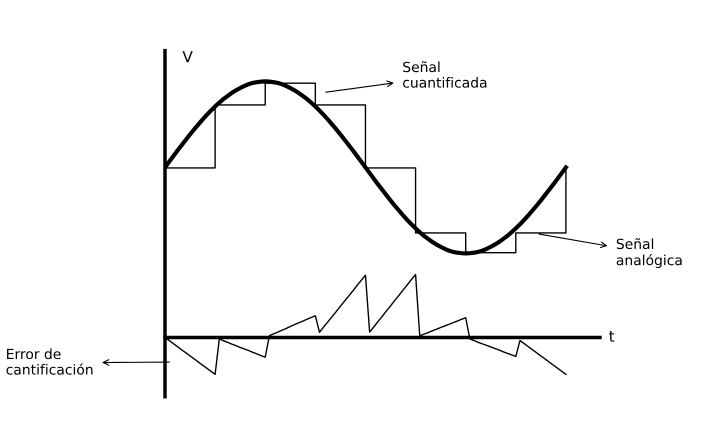 The image size is (712, 422). What do you see at coordinates (444, 74) in the screenshot?
I see `annotation: Señal cuantificada` at bounding box center [444, 74].